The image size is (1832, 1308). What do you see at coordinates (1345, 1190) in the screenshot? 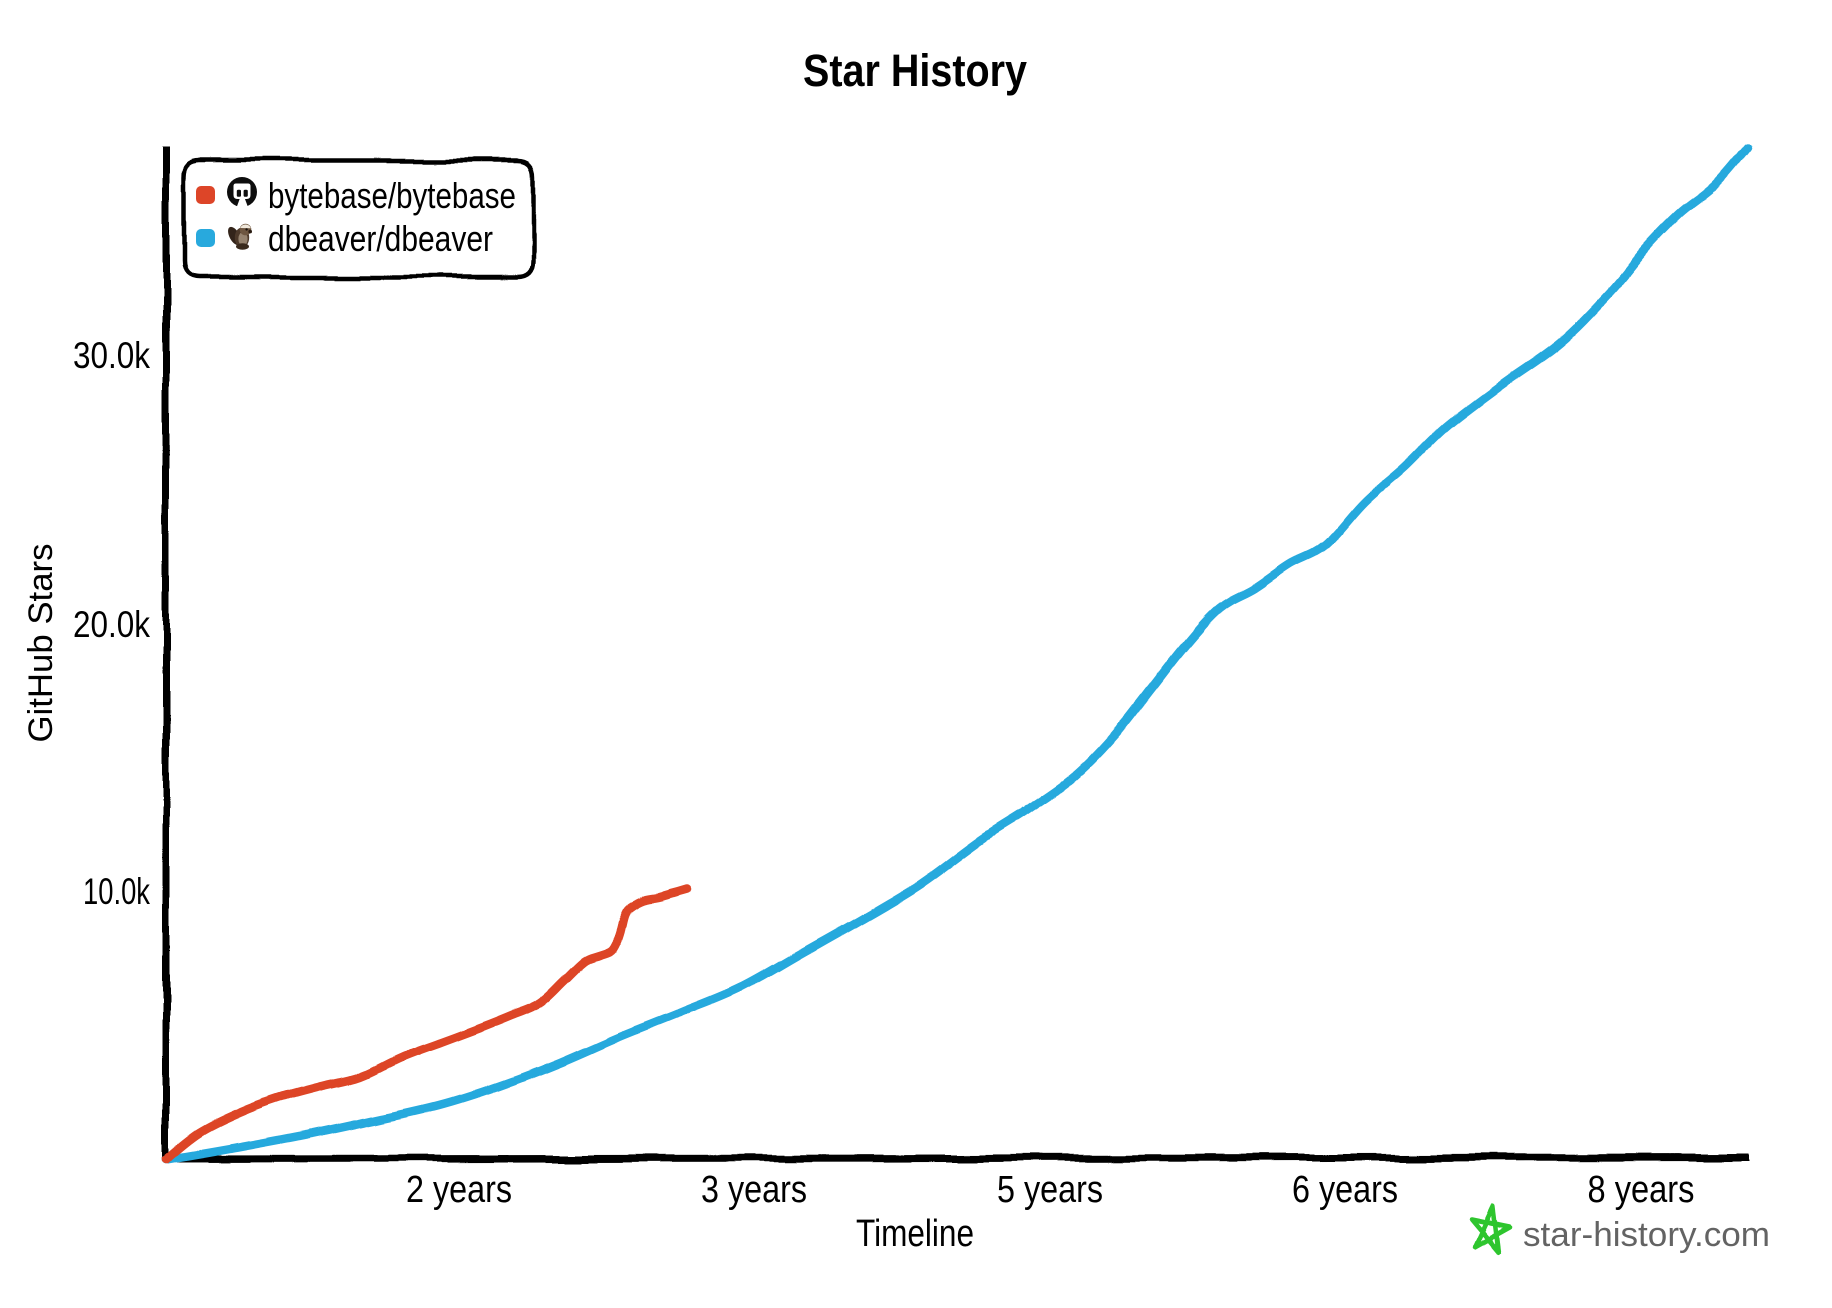
I see `svg-text: 6 years` at bounding box center [1345, 1190].